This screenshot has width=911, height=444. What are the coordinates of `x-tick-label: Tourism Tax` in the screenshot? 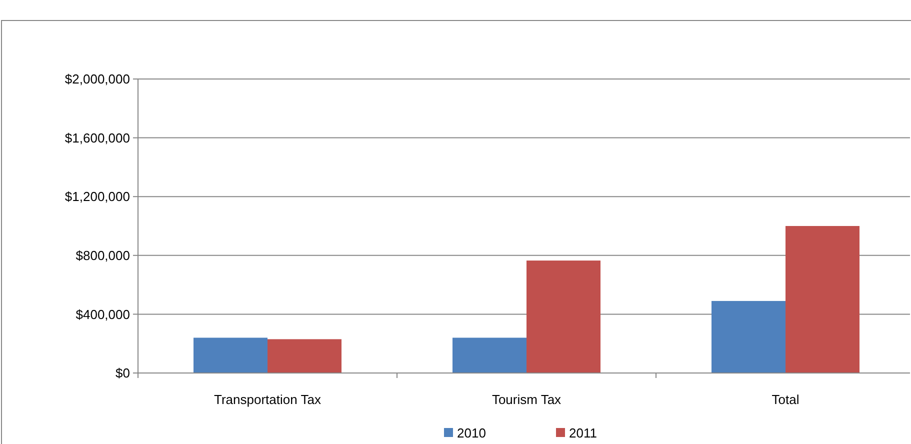 It's located at (527, 399).